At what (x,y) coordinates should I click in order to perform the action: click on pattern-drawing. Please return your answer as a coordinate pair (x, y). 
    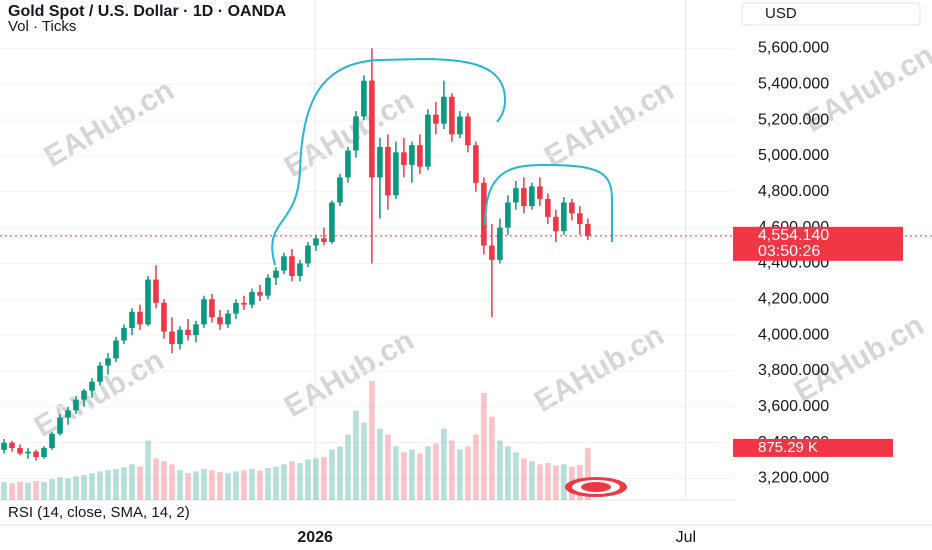
    Looking at the image, I should click on (548, 202).